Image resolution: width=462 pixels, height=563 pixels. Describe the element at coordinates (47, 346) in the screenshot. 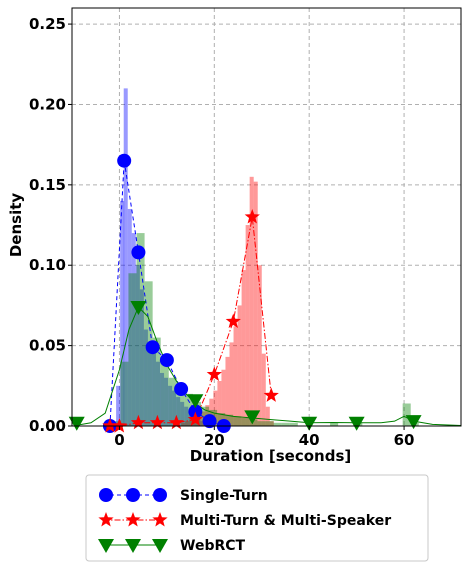

I see `y-tick-label: 0.05` at that location.